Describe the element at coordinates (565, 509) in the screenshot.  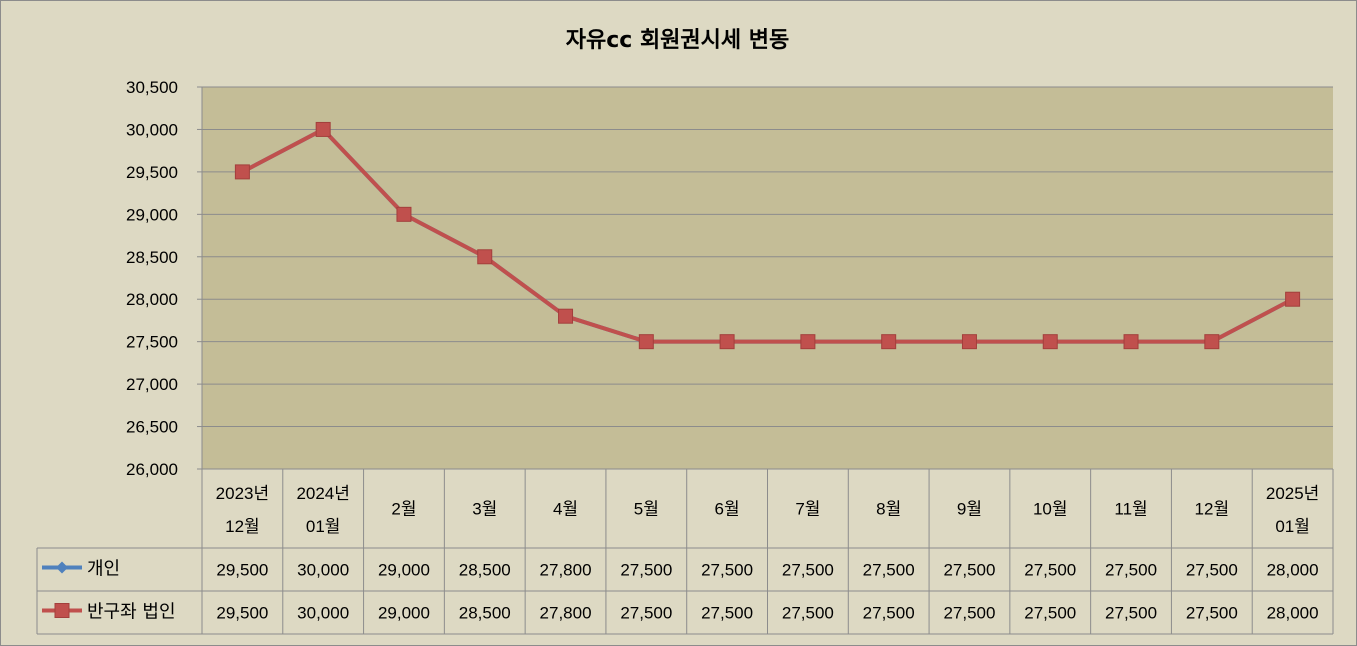
I see `category-label: 4월` at that location.